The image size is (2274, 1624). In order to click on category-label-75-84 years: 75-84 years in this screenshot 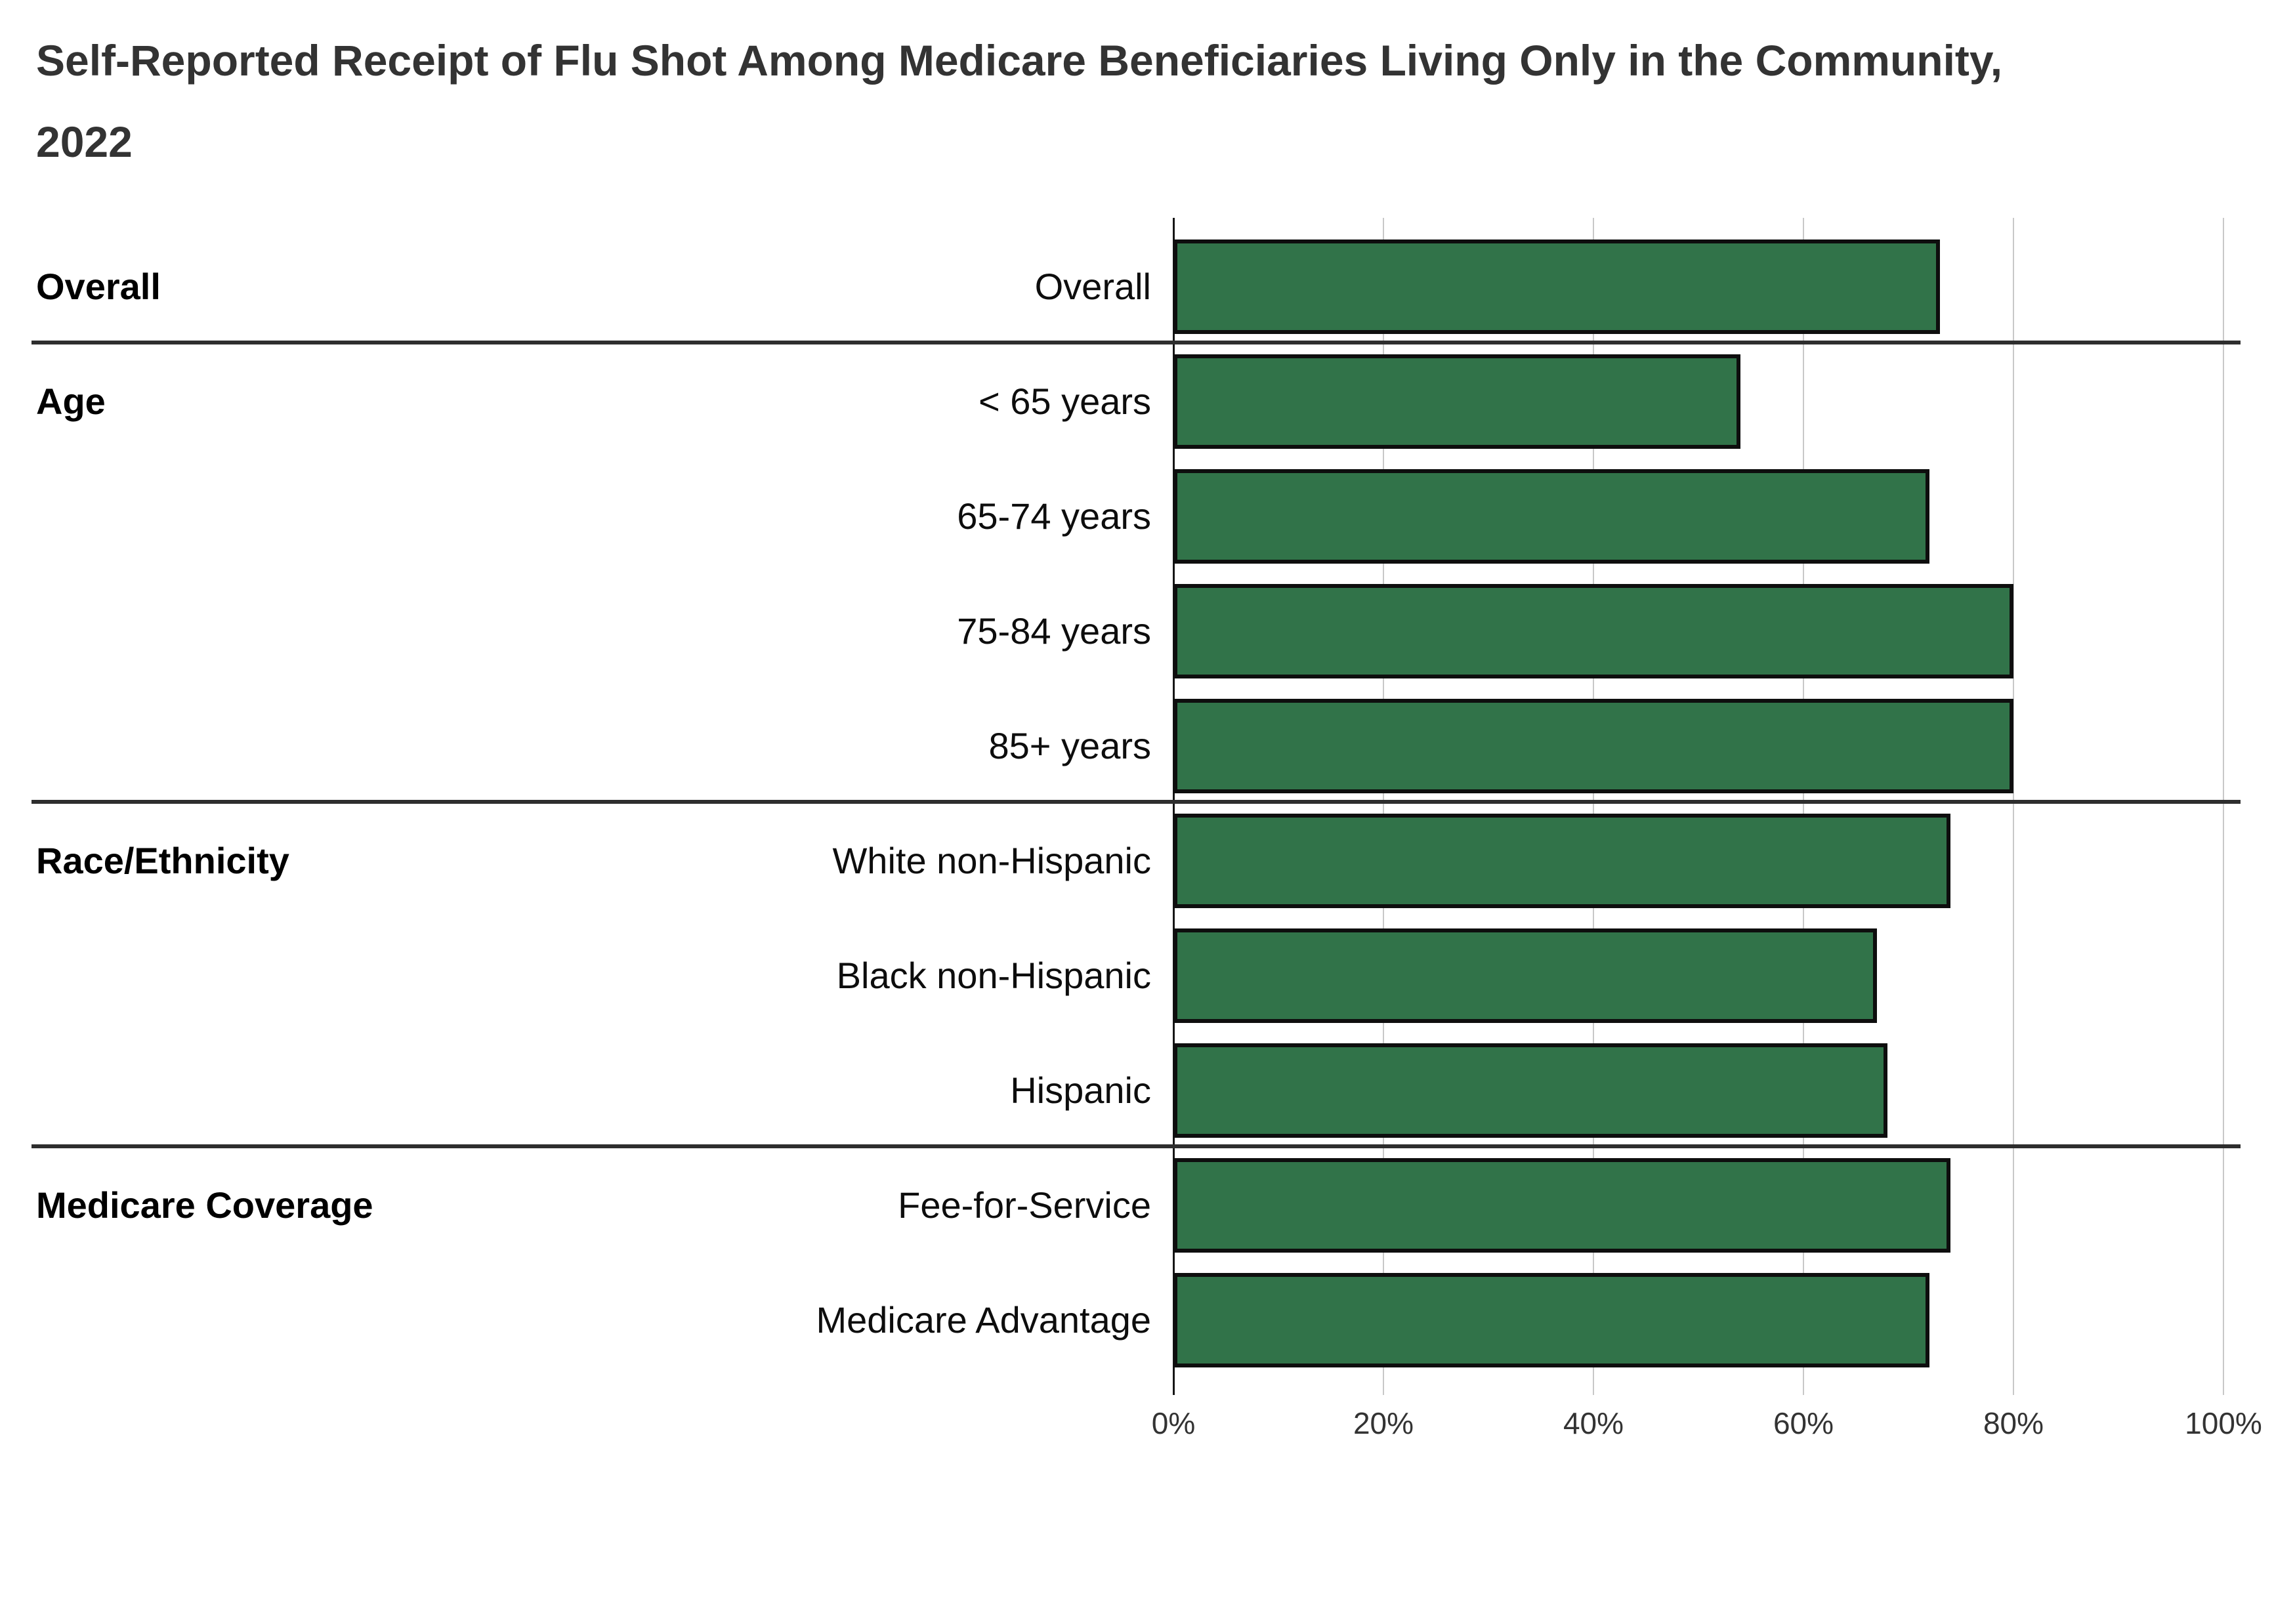, I will do `click(1054, 631)`.